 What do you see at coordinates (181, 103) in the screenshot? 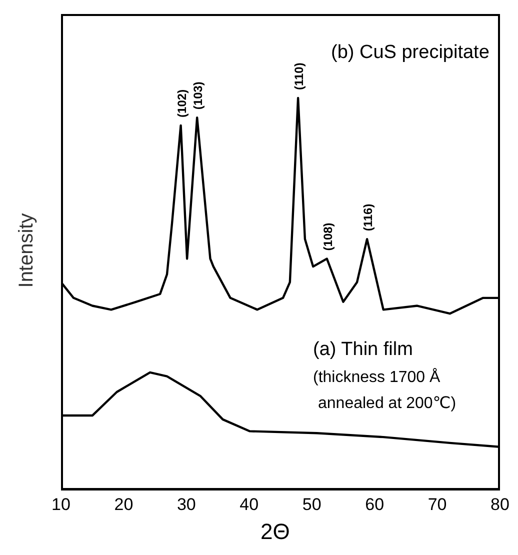
I see `annotation: (102)` at bounding box center [181, 103].